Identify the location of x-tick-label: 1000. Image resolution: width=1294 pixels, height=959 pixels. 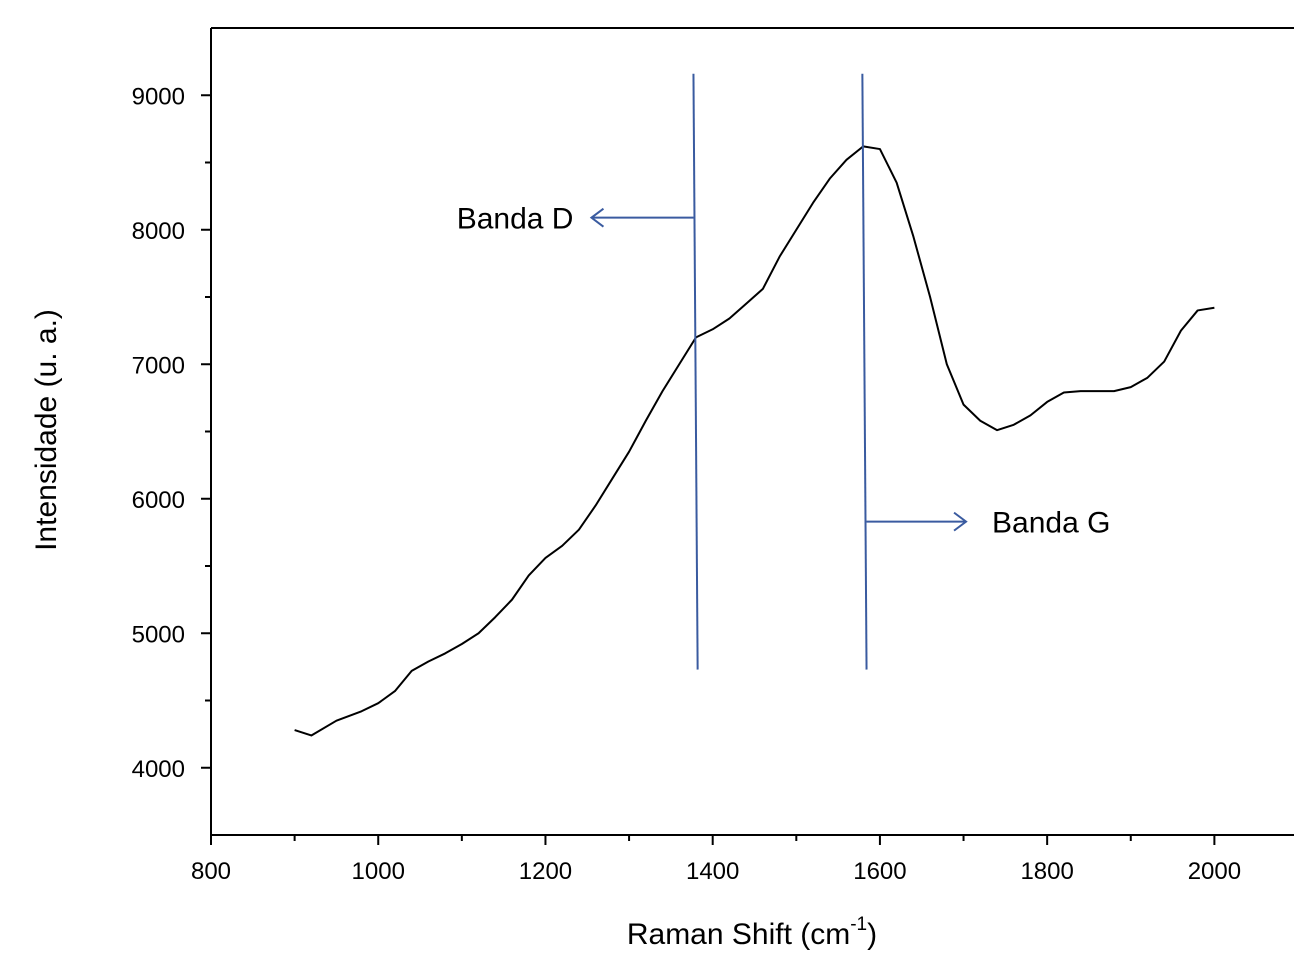
(378, 871).